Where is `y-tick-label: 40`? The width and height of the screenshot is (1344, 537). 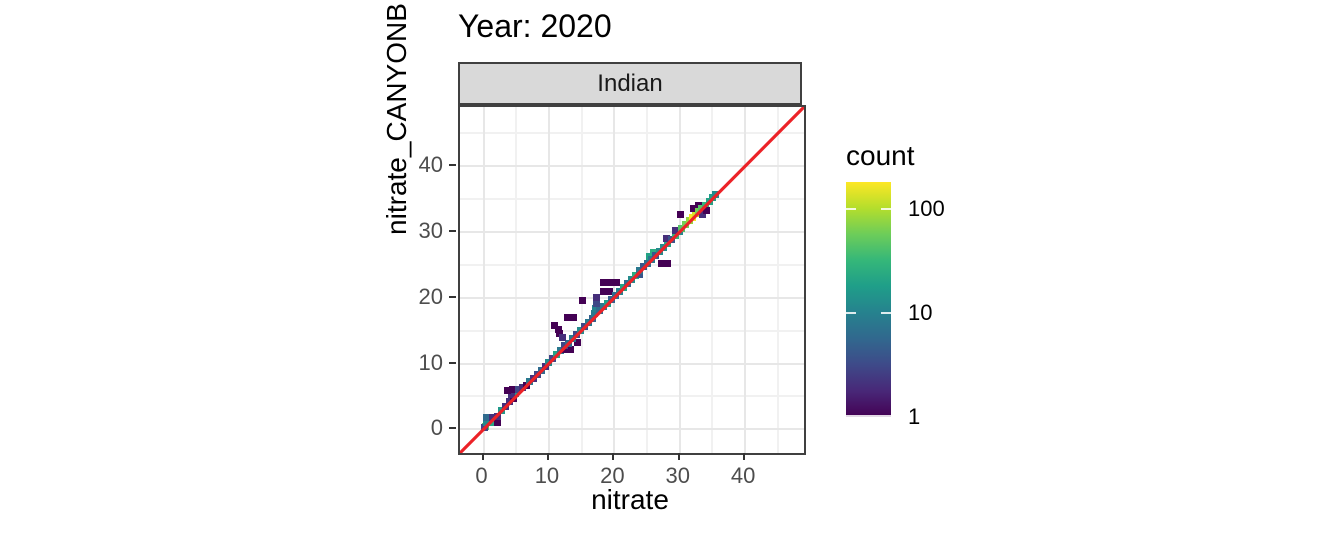
y-tick-label: 40 is located at coordinates (430, 165).